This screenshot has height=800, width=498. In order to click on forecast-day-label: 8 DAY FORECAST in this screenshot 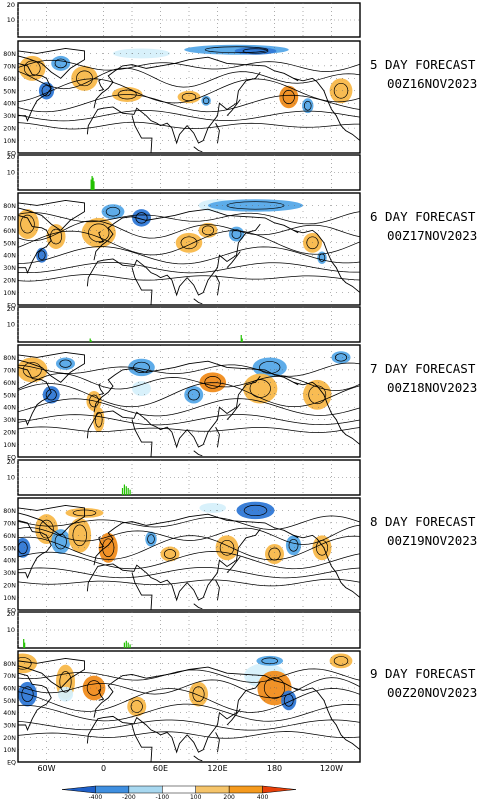, I will do `click(423, 521)`.